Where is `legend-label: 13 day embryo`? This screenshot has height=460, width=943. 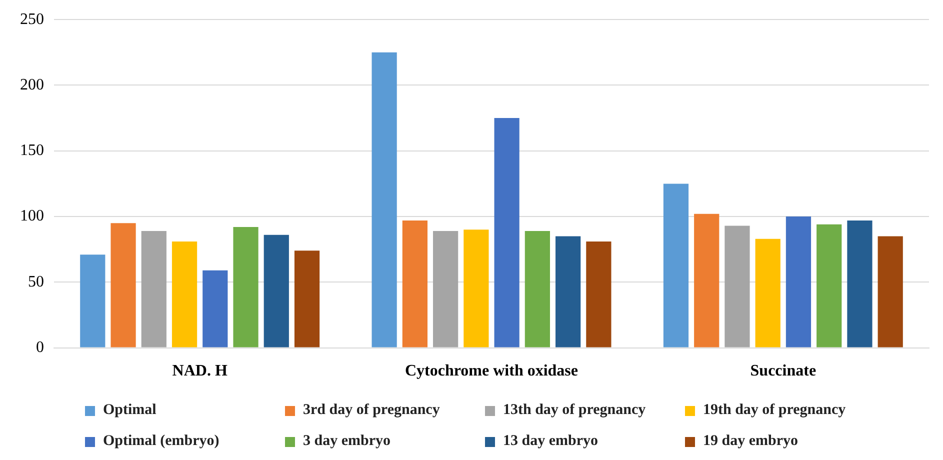
legend-label: 13 day embryo is located at coordinates (550, 441).